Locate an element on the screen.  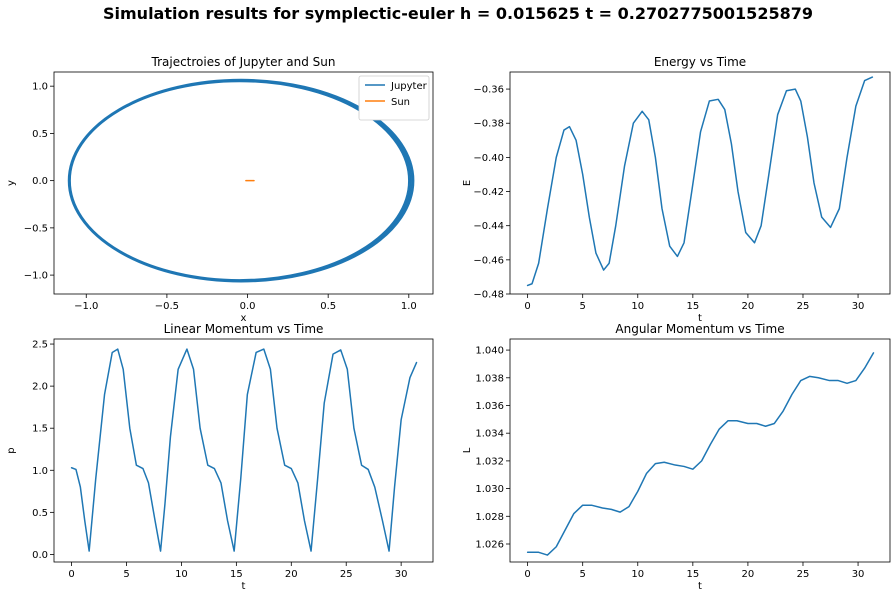
y-tick-label: −0.48 is located at coordinates (488, 295).